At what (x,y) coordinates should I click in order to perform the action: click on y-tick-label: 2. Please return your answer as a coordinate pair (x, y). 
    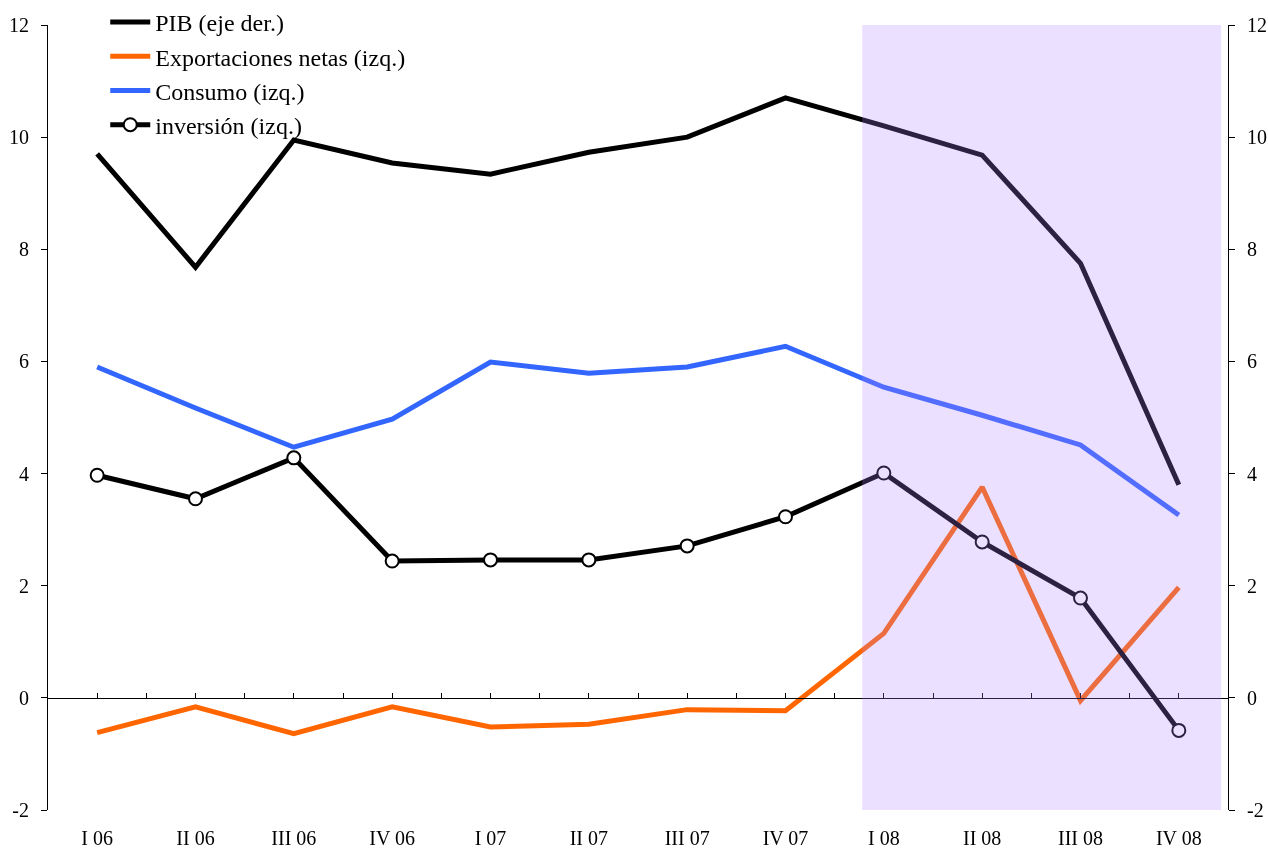
    Looking at the image, I should click on (24, 585).